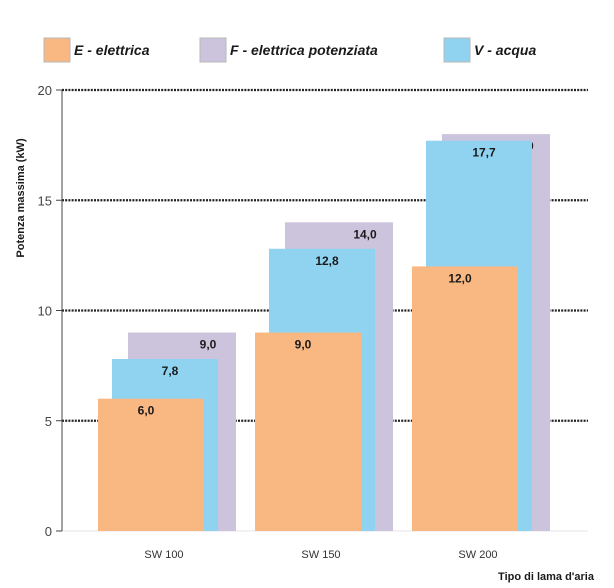 The width and height of the screenshot is (614, 588). I want to click on y-axis-title: Potenza massima (kW), so click(21, 198).